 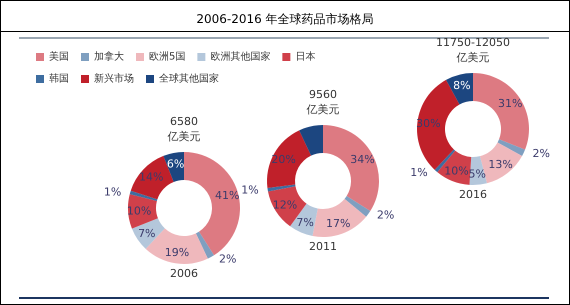 What do you see at coordinates (323, 94) in the screenshot?
I see `text: 9560` at bounding box center [323, 94].